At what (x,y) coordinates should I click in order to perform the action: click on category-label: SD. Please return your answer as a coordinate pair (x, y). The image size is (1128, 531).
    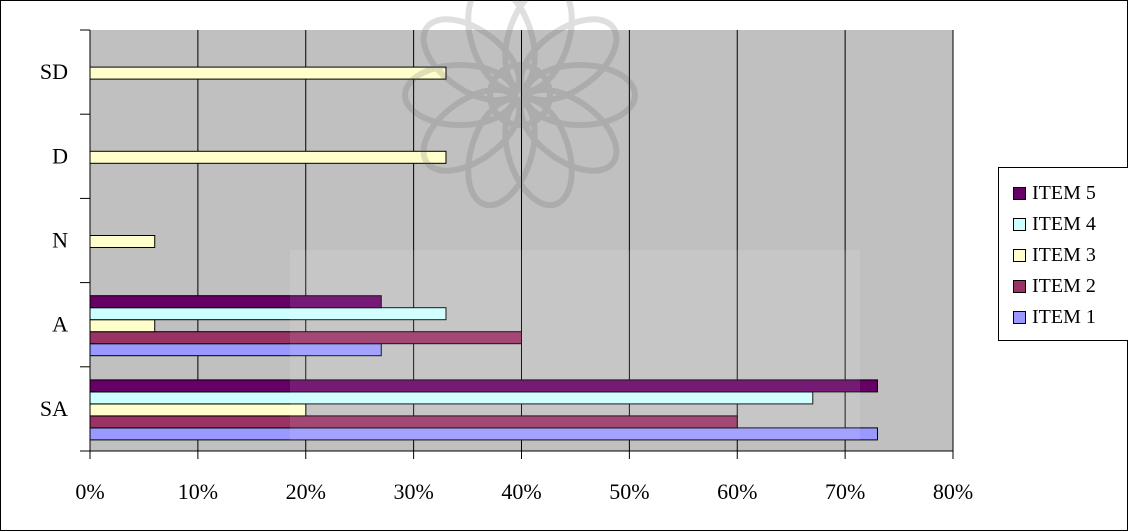
    Looking at the image, I should click on (54, 71).